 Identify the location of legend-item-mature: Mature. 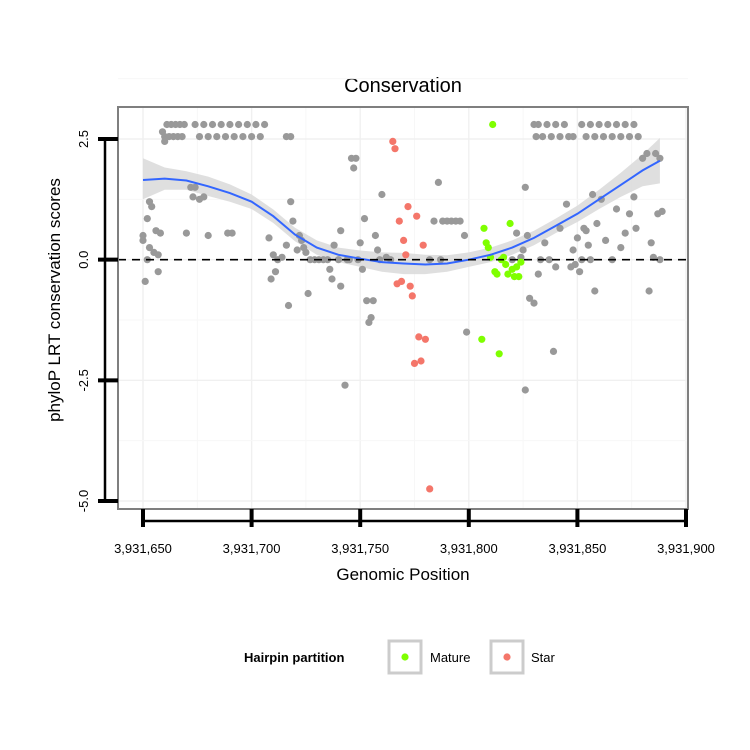
(428, 657).